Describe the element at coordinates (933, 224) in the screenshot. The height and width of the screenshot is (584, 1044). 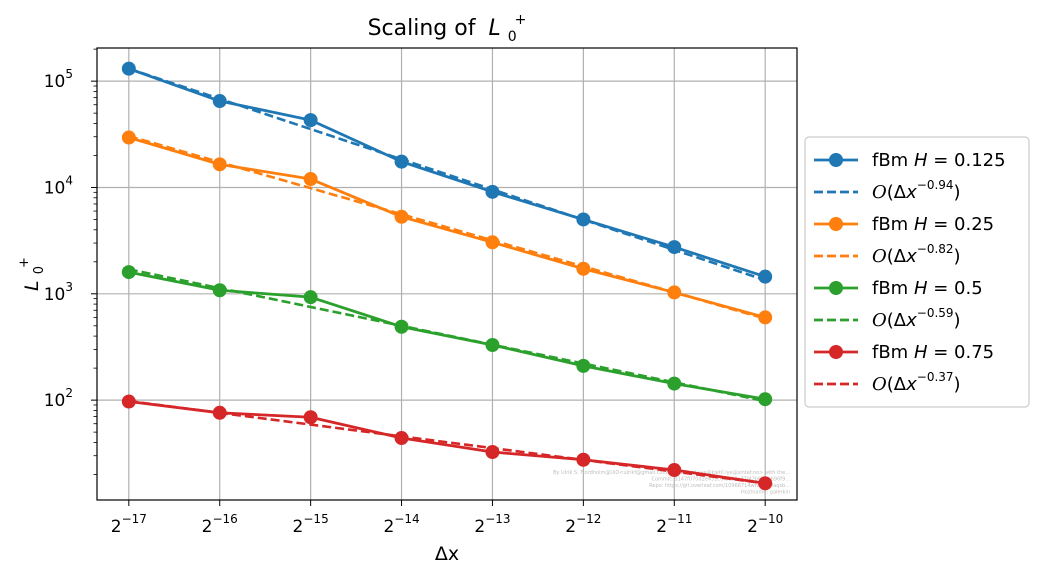
I see `legend-label: fBm H = 0.25` at that location.